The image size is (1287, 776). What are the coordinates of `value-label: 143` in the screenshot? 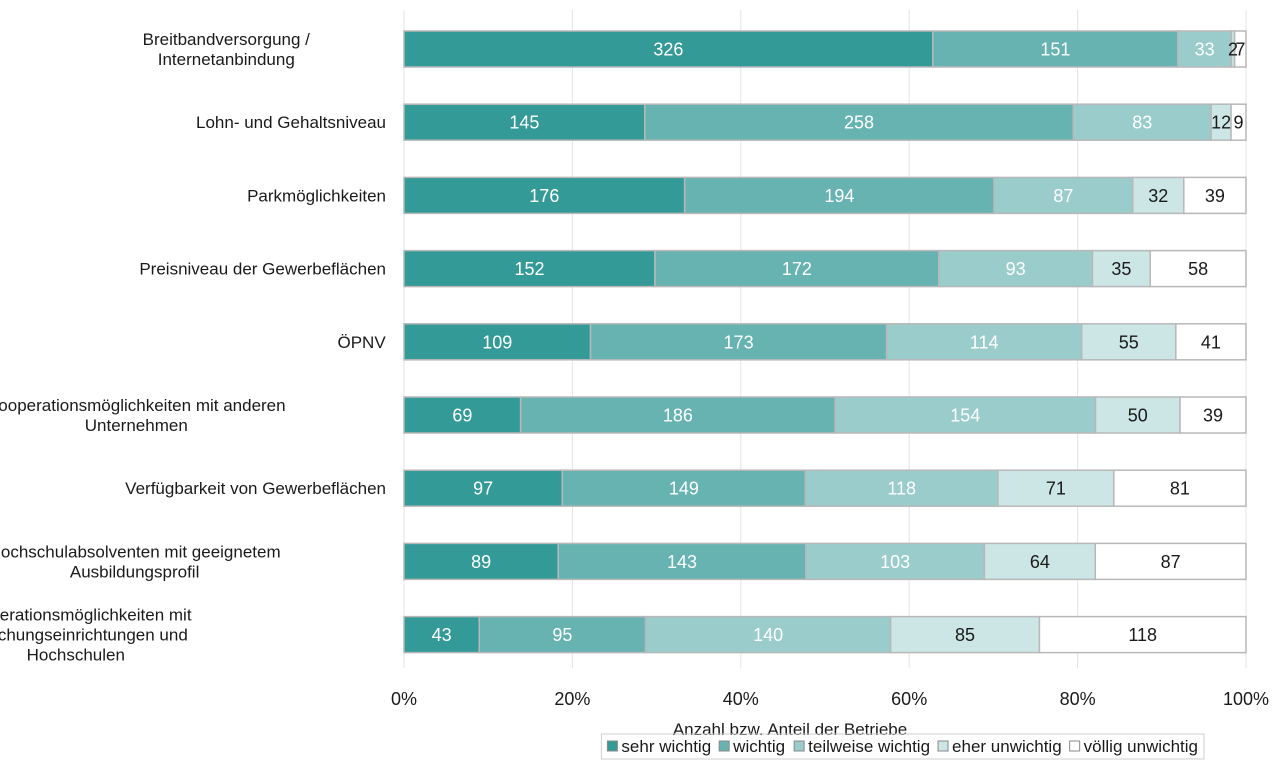 It's located at (682, 562).